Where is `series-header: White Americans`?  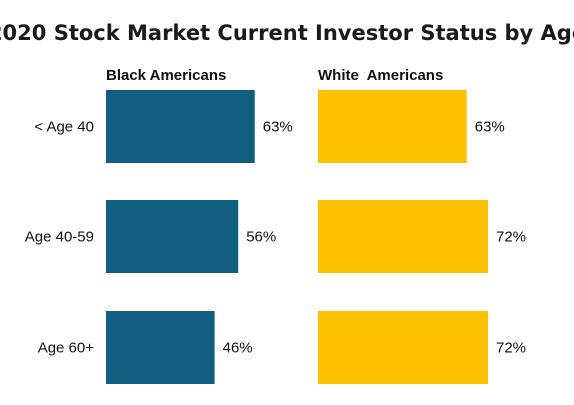 series-header: White Americans is located at coordinates (380, 75).